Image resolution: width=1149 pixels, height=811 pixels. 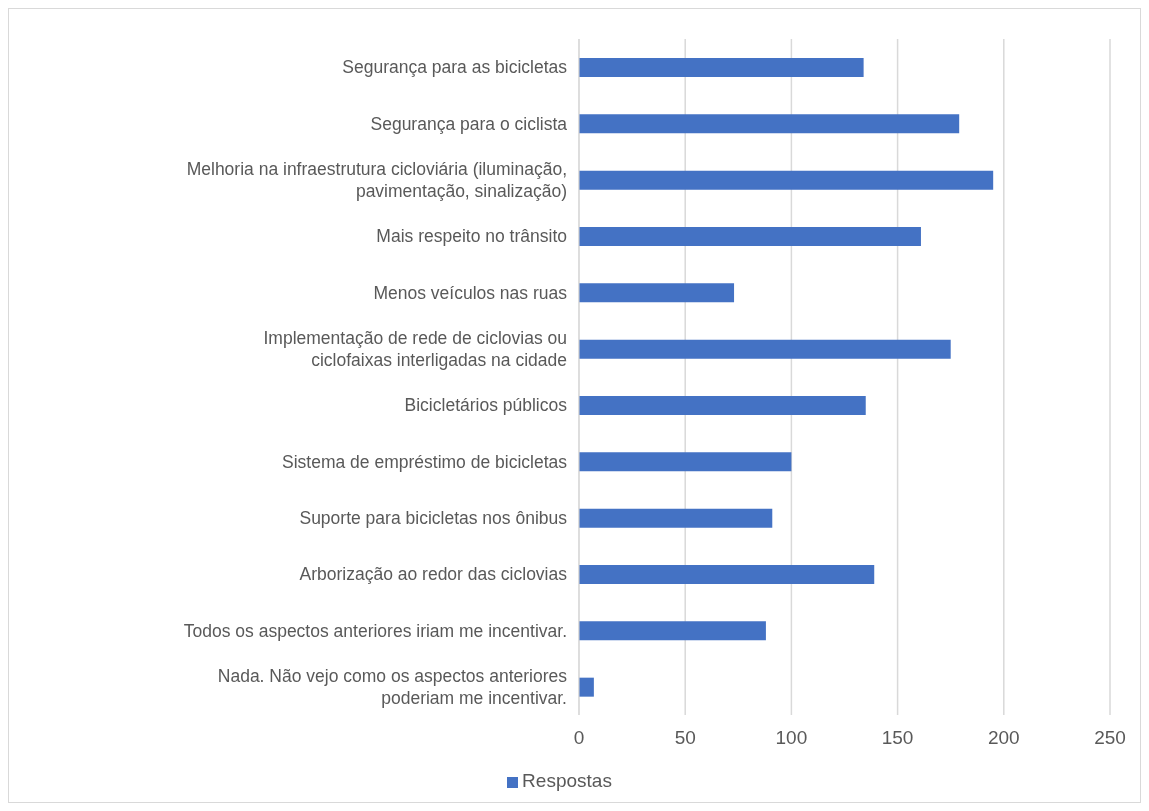 I want to click on x-tick-label: 150, so click(x=897, y=738).